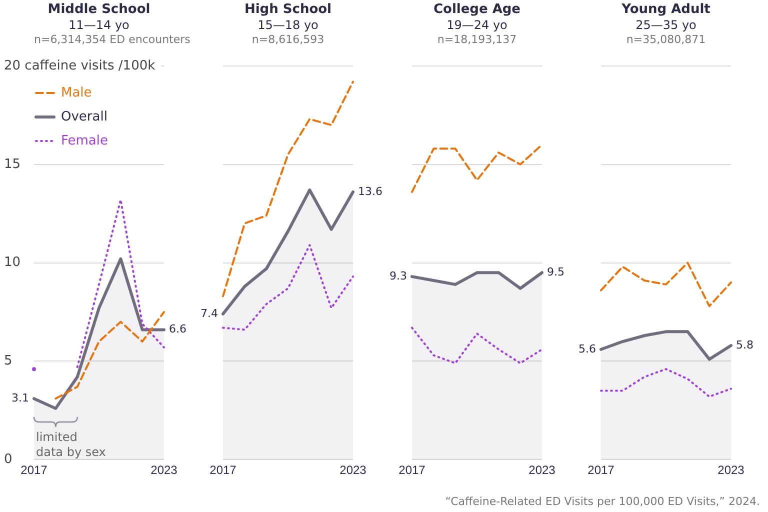  Describe the element at coordinates (587, 349) in the screenshot. I see `data-label: 5.6` at that location.